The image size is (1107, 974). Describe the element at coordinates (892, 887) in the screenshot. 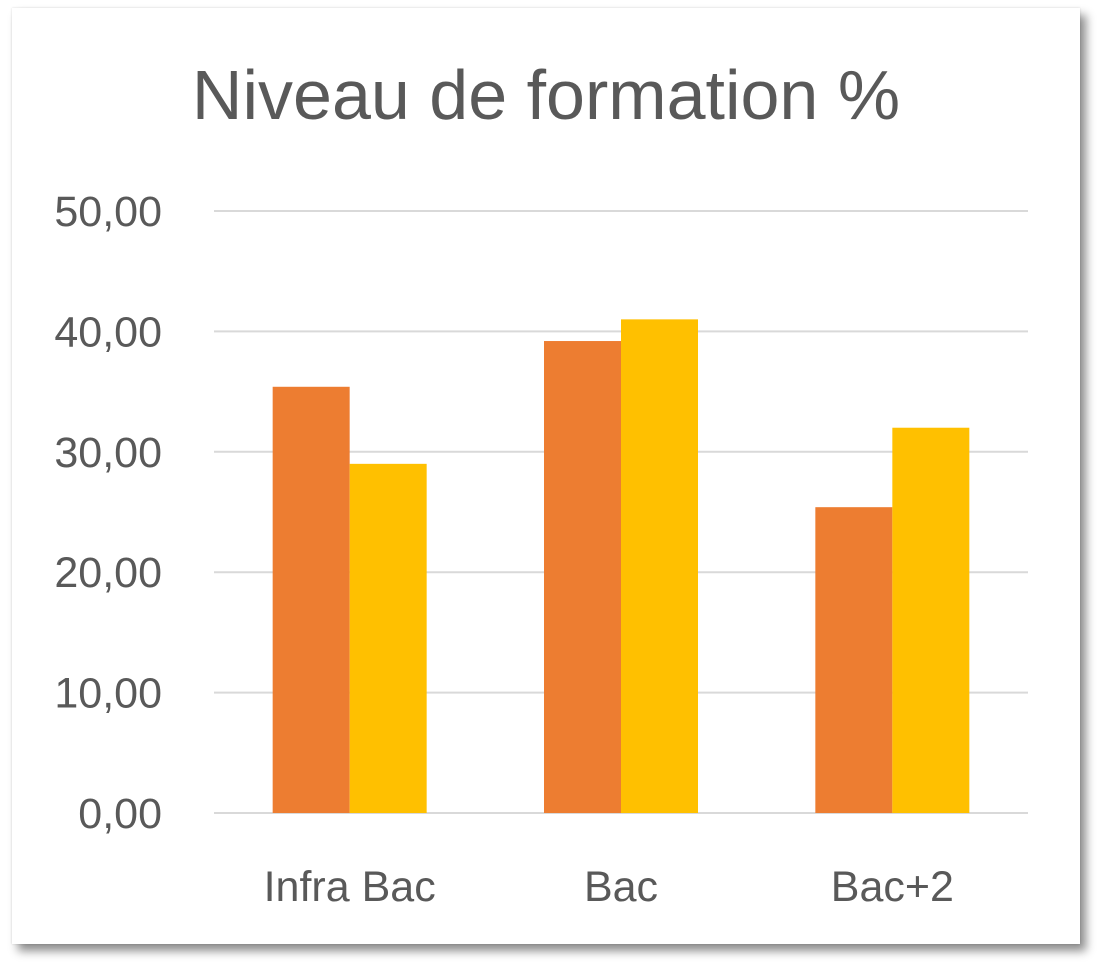

I see `x-category-label: Bac+2` at that location.